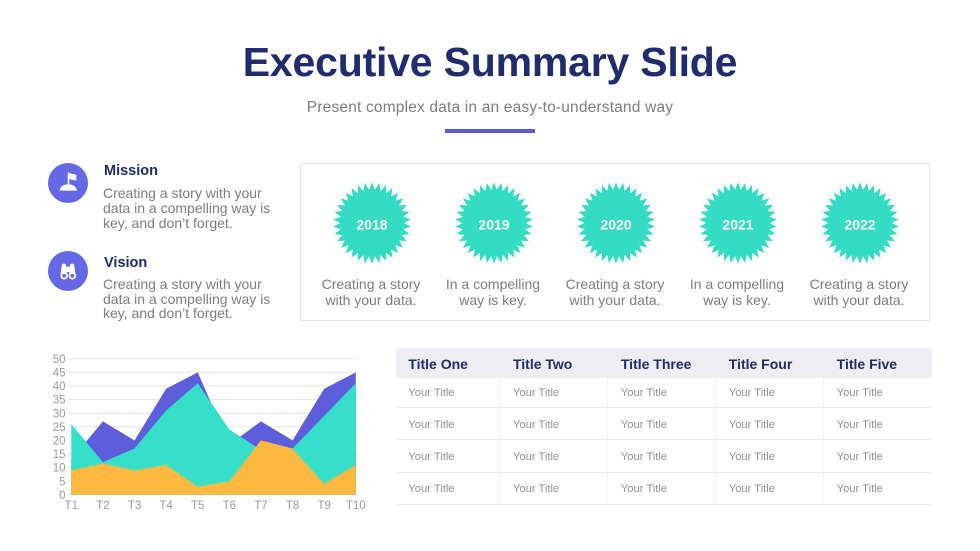  Describe the element at coordinates (197, 506) in the screenshot. I see `svg-text: T5` at that location.